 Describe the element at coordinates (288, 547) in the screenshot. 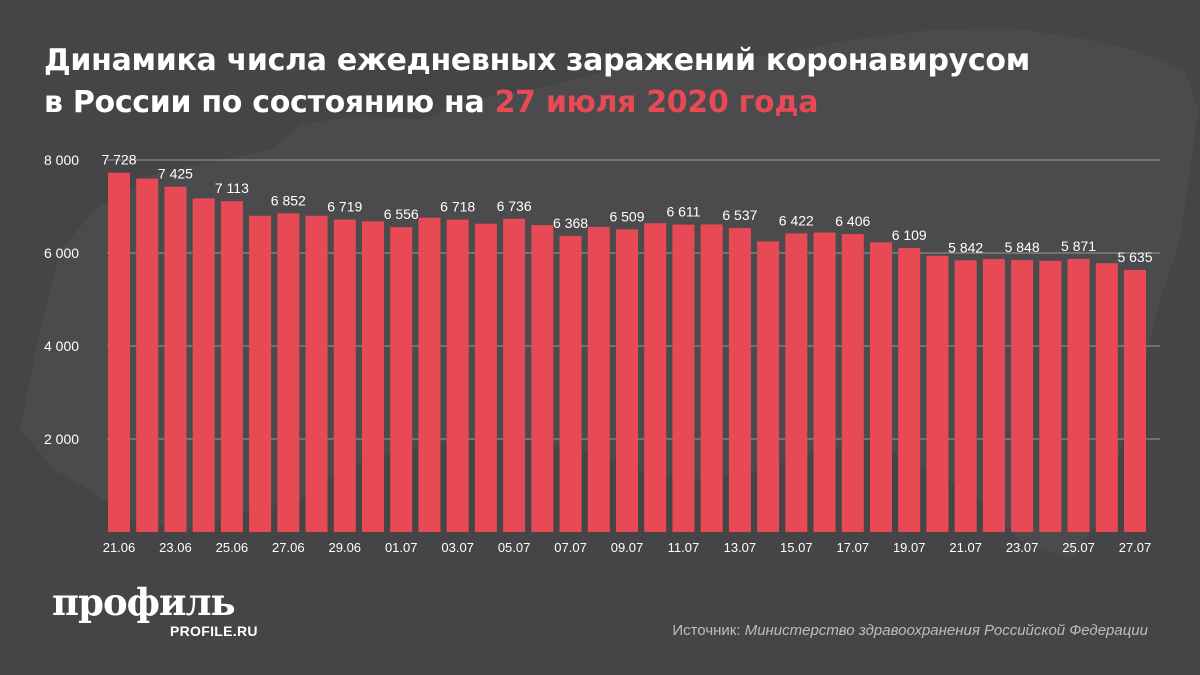

I see `x-tick-label: 27.06` at that location.